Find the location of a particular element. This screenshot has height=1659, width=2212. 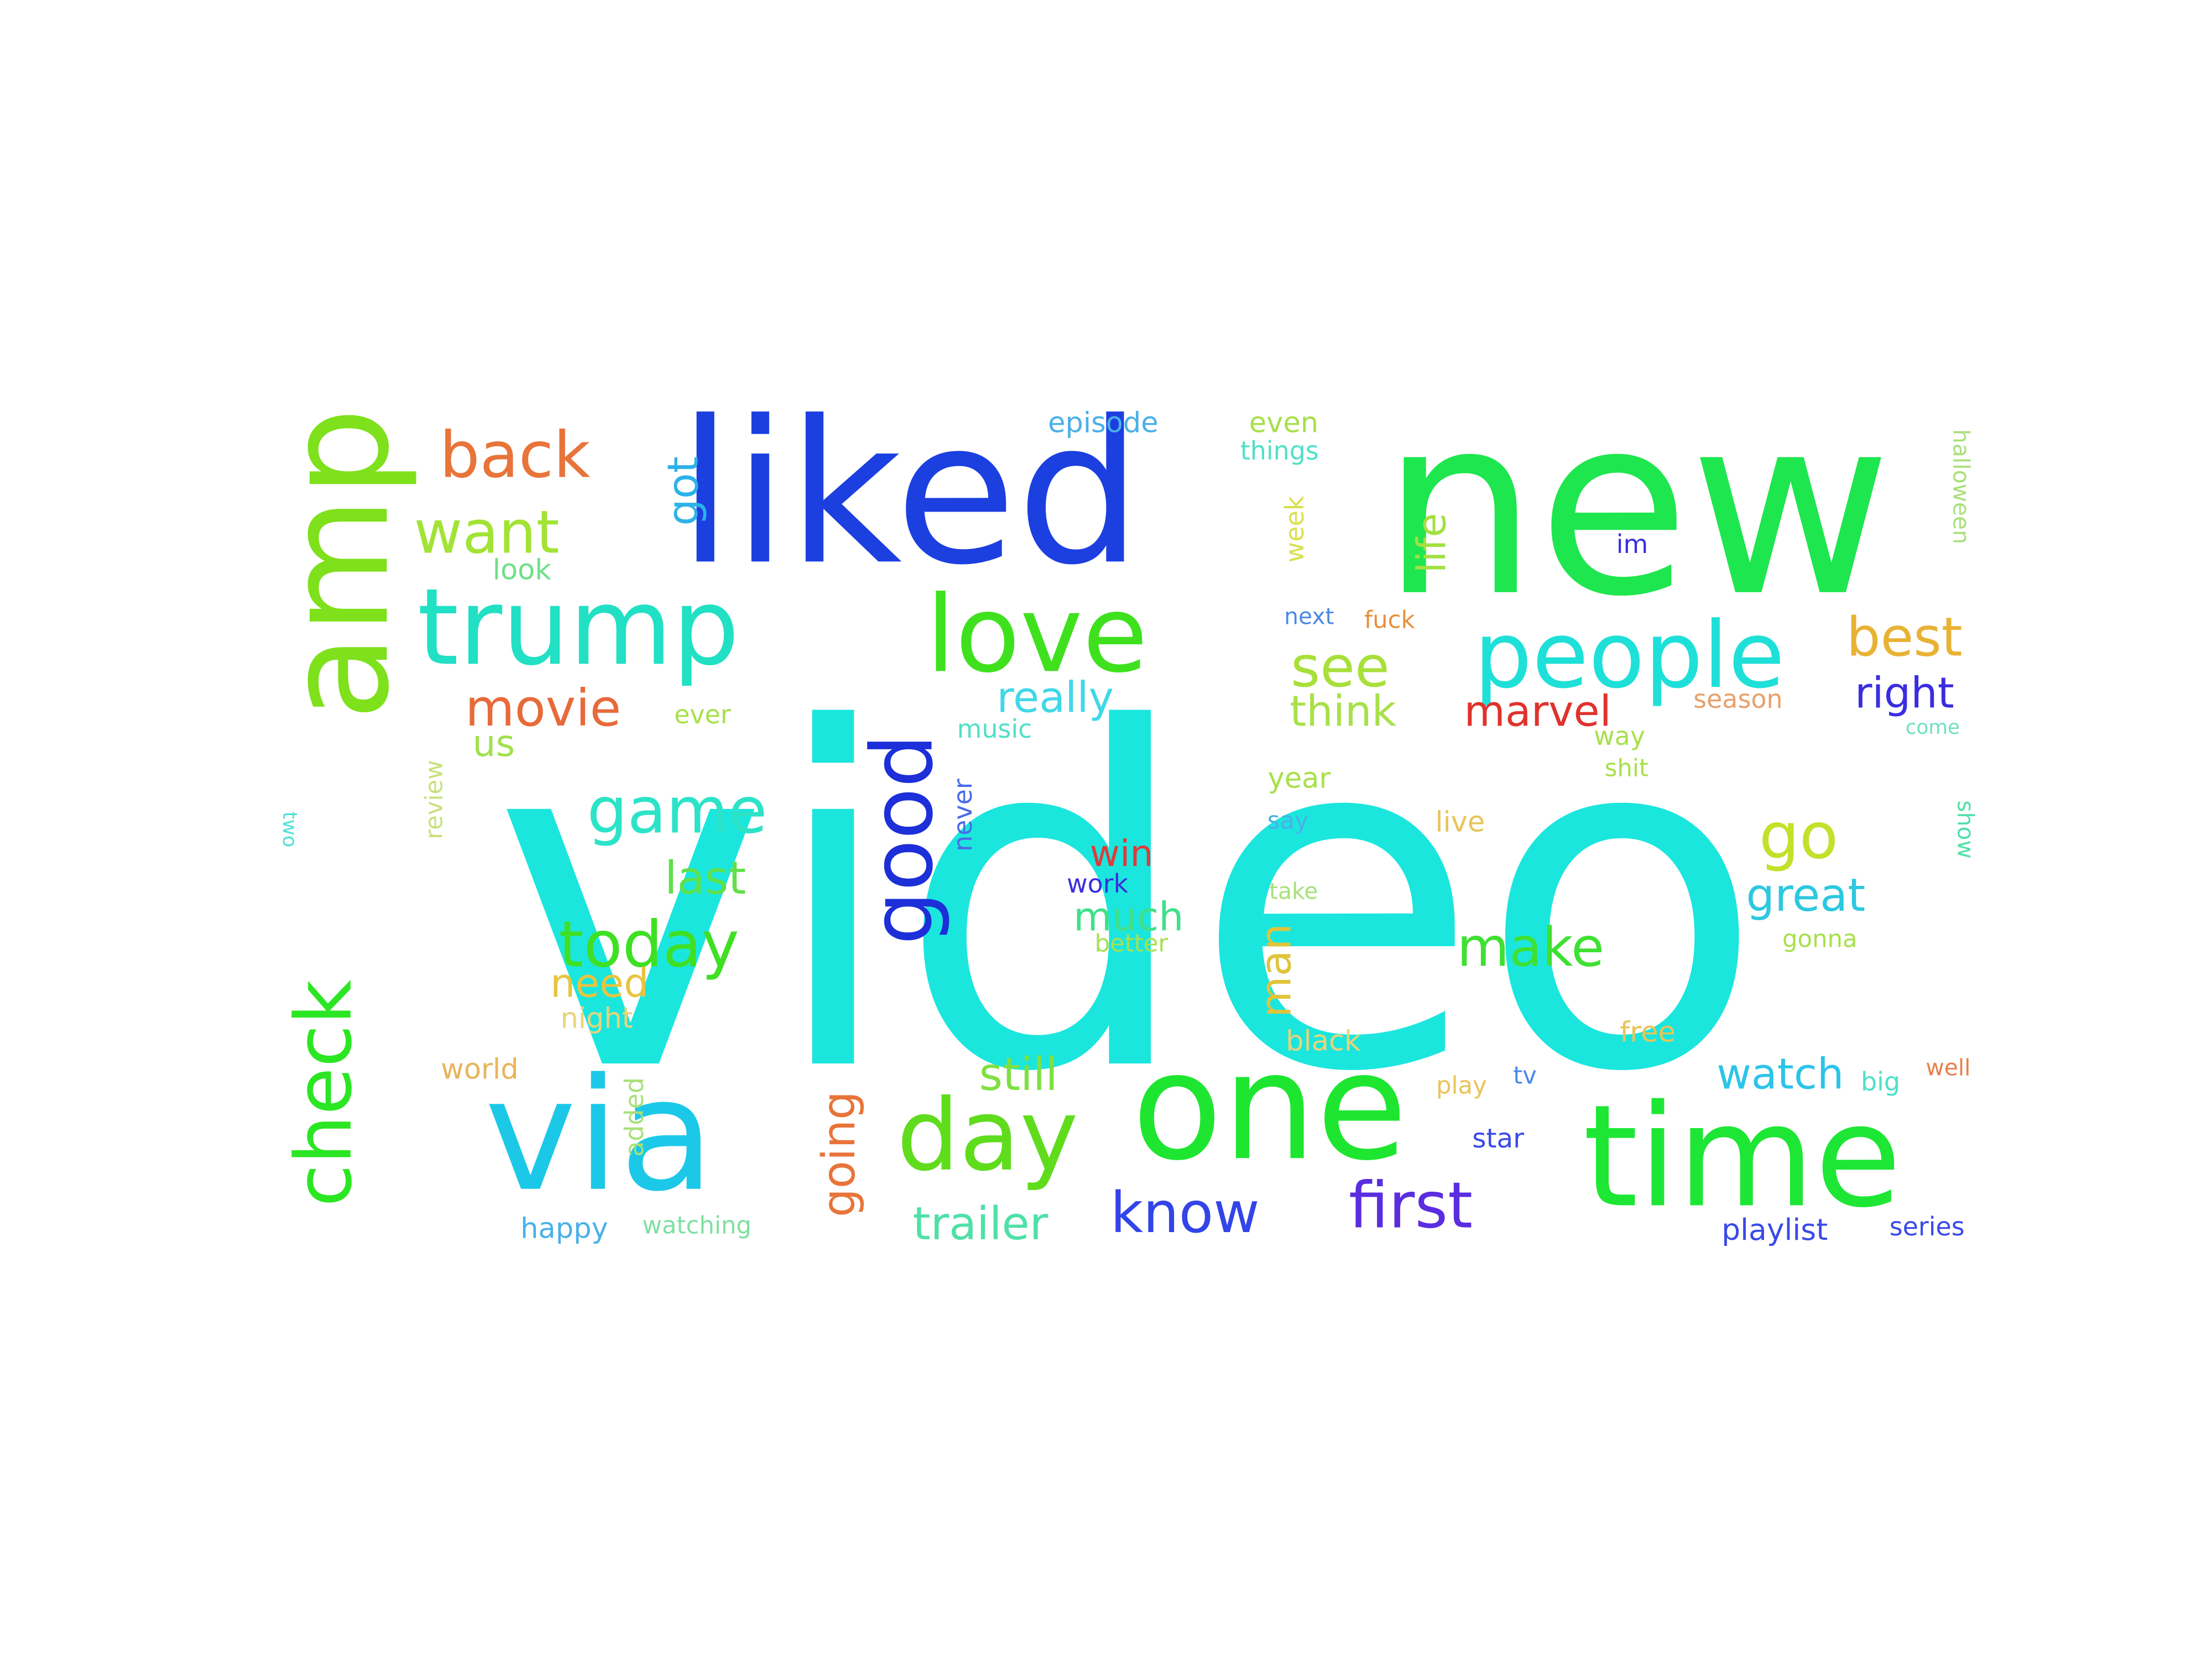

word-show: show is located at coordinates (1966, 830).